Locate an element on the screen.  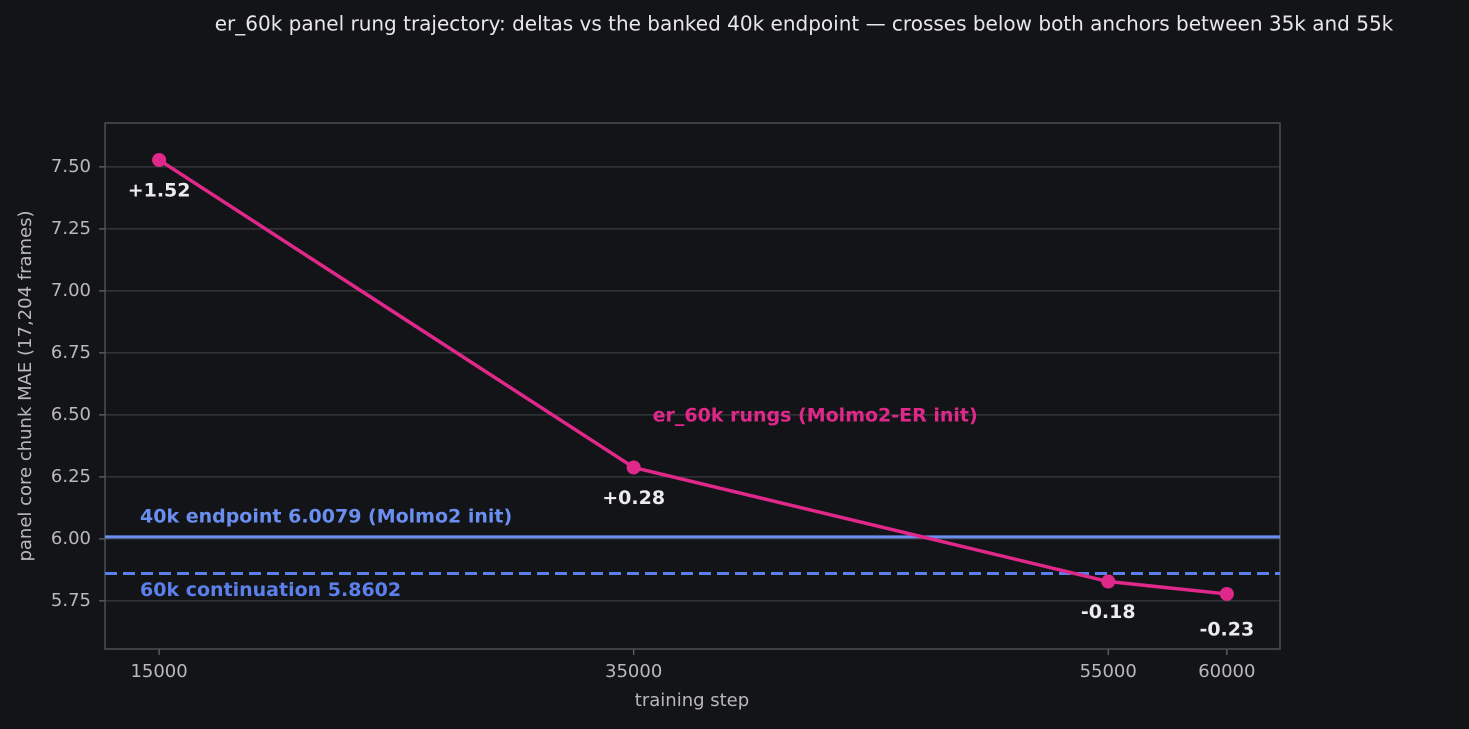
x-tick-label: 55000 is located at coordinates (1108, 671).